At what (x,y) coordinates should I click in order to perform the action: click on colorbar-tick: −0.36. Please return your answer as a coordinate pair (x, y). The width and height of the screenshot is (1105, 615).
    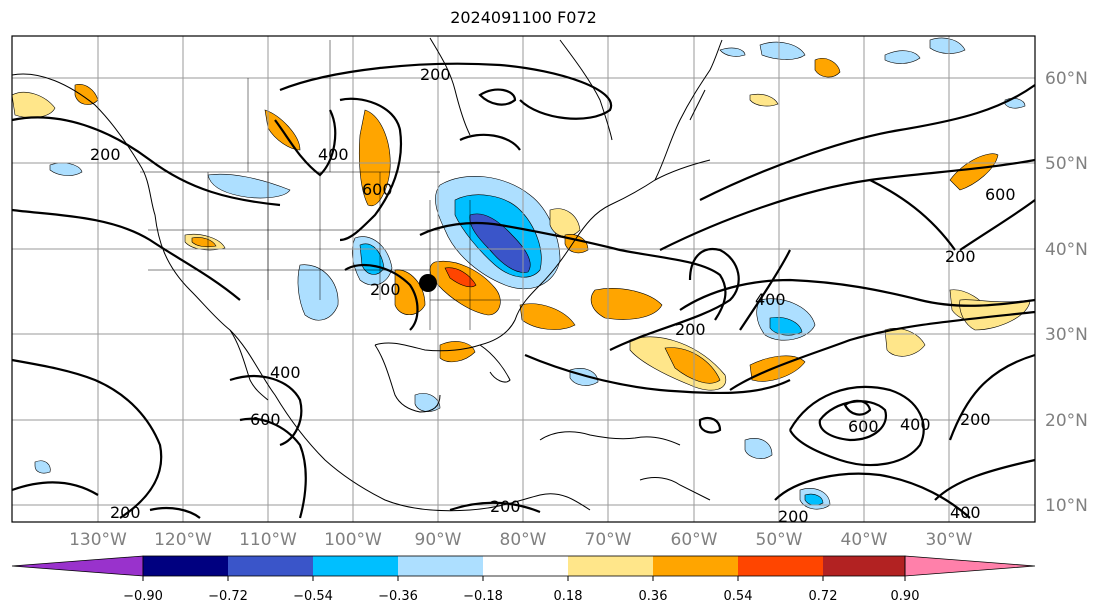
    Looking at the image, I should click on (398, 596).